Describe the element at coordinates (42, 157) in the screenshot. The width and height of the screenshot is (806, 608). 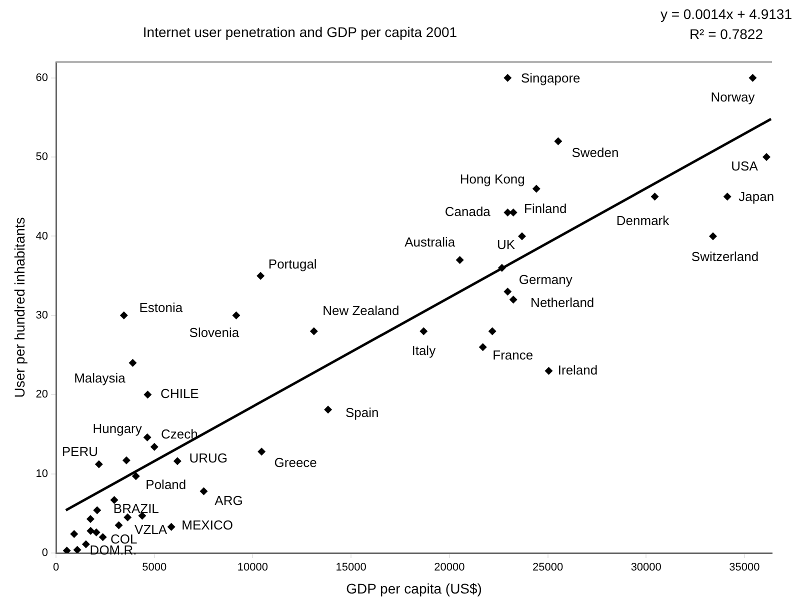
I see `y-tick-label: 50` at that location.